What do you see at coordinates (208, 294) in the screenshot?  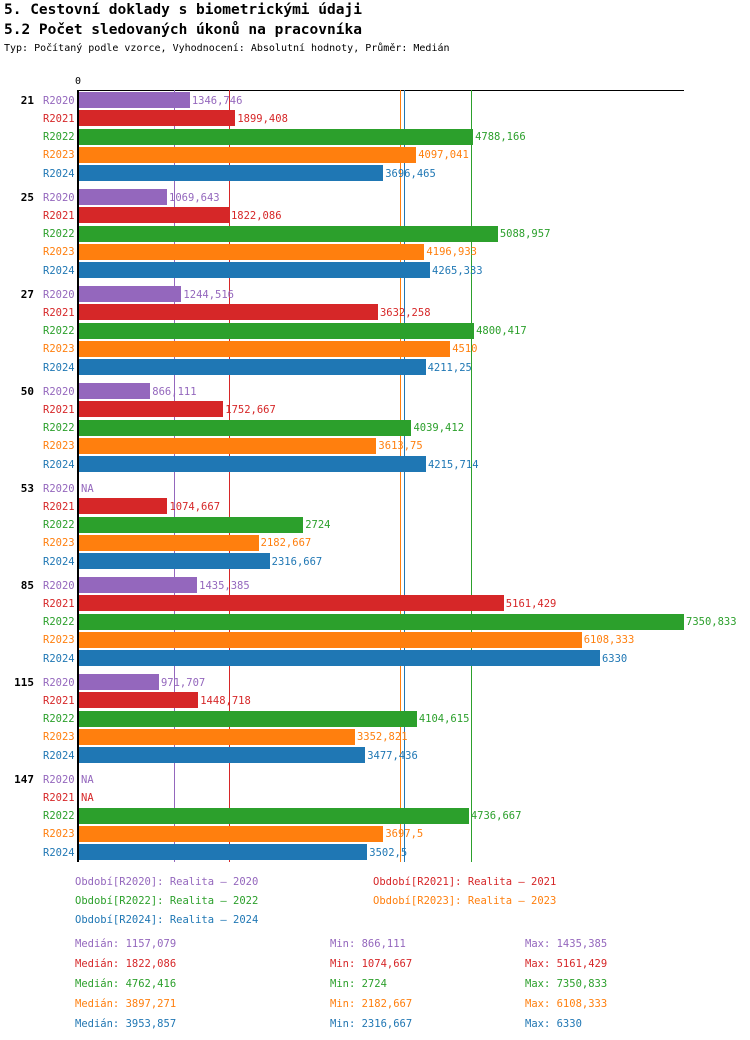 I see `bar-value-label: 1244,516` at bounding box center [208, 294].